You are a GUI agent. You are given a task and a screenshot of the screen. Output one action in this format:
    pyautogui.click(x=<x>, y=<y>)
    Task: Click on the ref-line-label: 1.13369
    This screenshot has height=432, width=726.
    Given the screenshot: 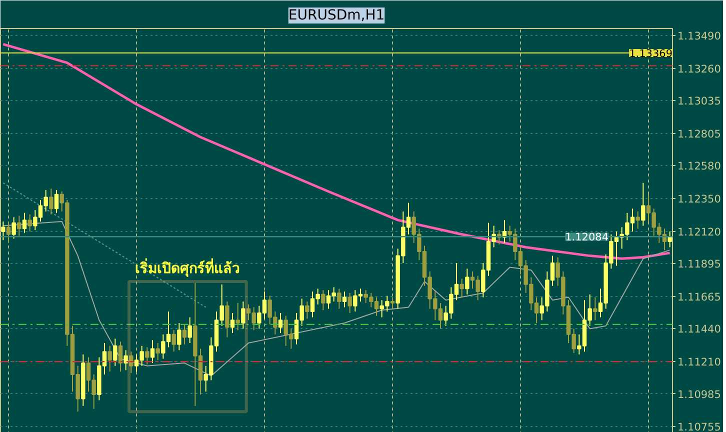 What is the action you would take?
    pyautogui.click(x=650, y=54)
    